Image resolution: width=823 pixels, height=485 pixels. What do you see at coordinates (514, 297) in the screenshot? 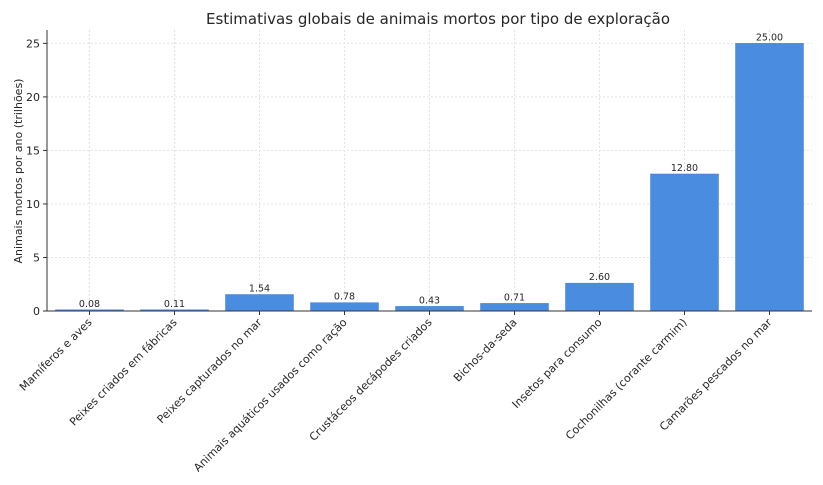
I see `bar-value-label: 0.71` at bounding box center [514, 297].